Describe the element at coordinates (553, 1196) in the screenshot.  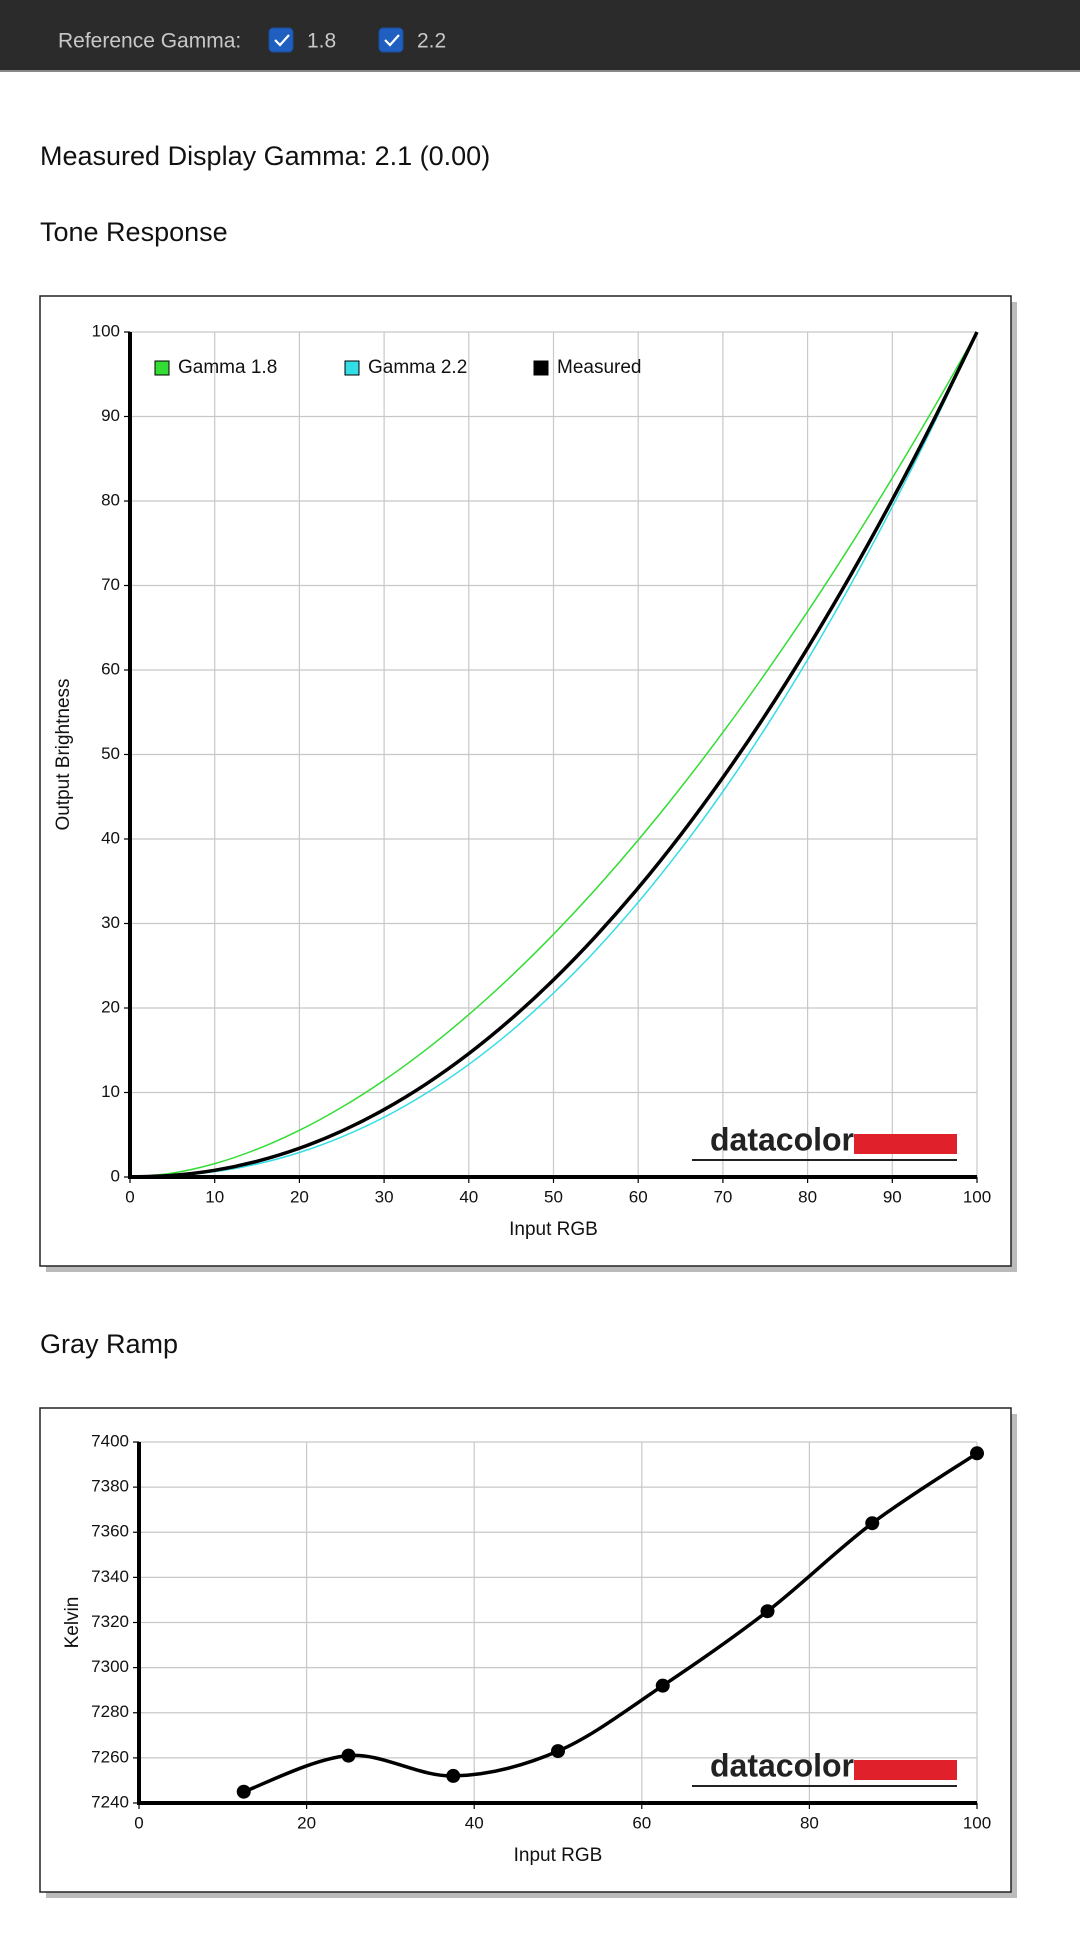
I see `x-tick-label: 50` at that location.